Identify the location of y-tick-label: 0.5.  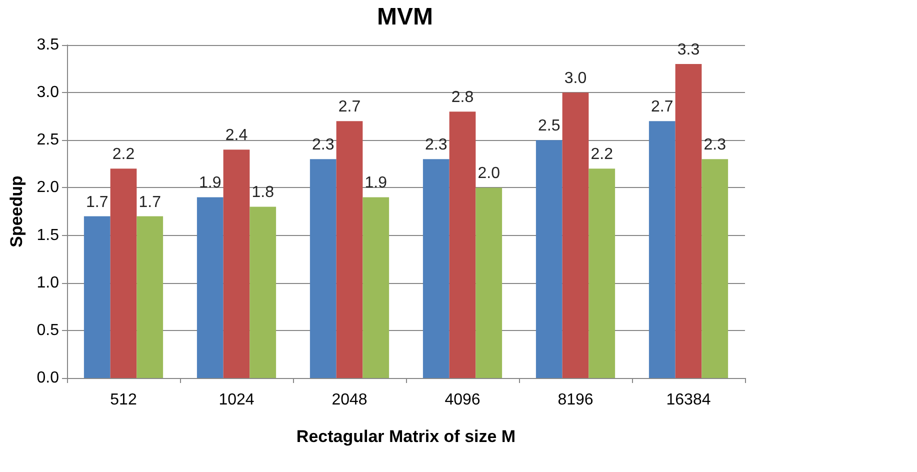
(48, 330).